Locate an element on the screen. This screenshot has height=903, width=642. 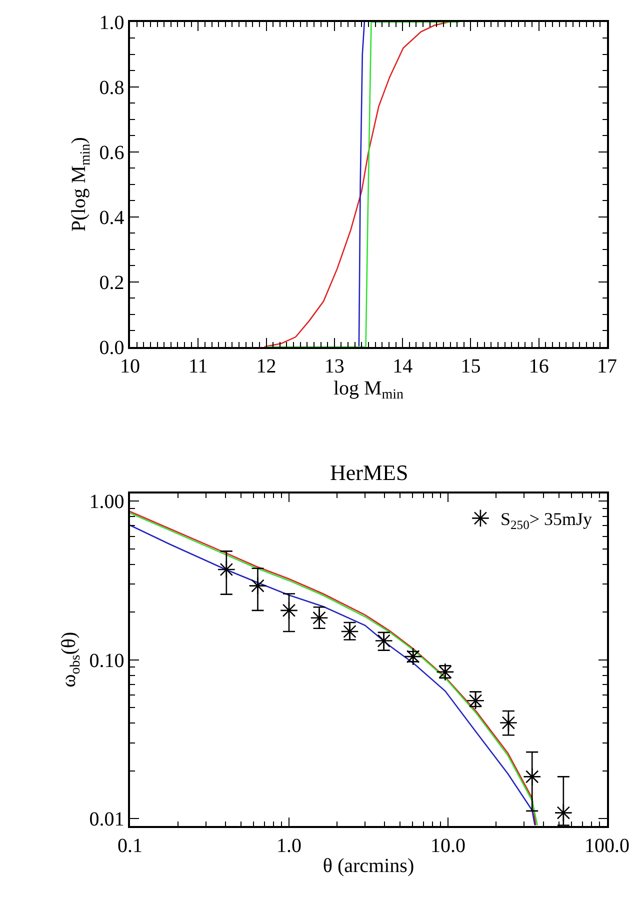
x-tick-label: 11 is located at coordinates (198, 367).